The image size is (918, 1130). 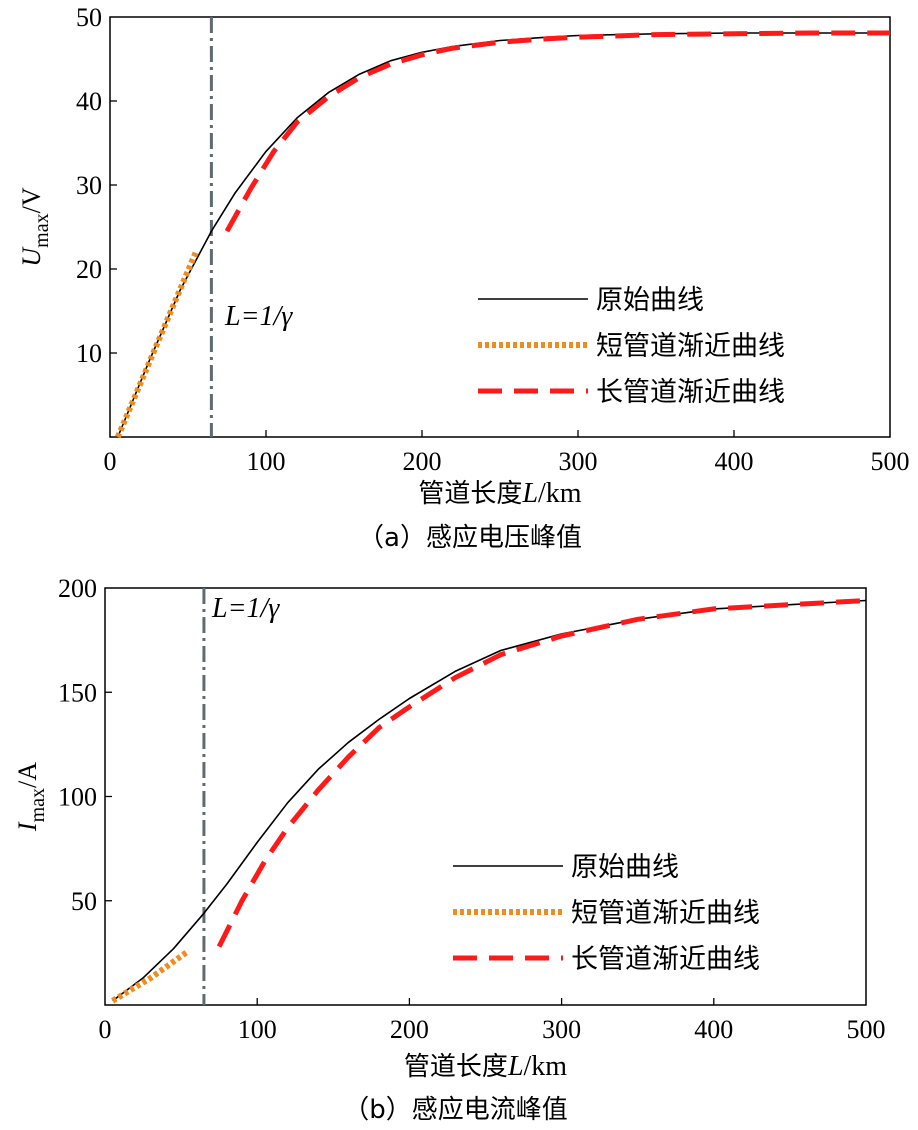 What do you see at coordinates (31, 797) in the screenshot?
I see `y-axis-label: Imax/A` at bounding box center [31, 797].